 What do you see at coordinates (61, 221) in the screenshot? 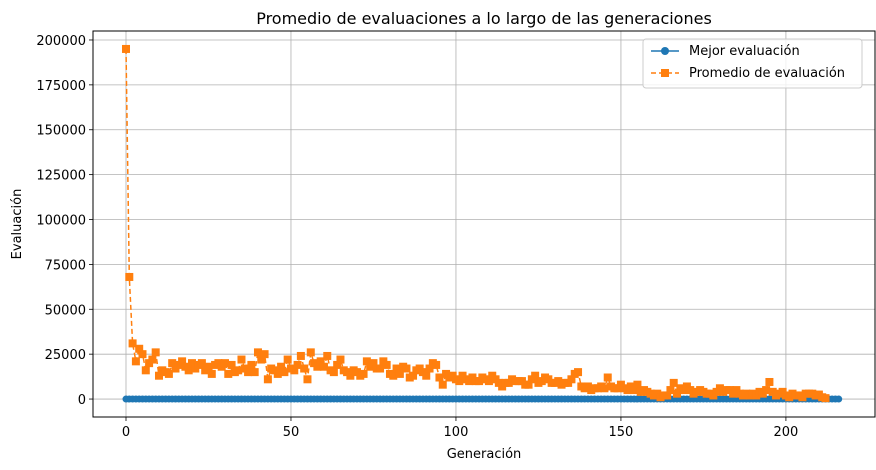
I see `y-tick-label: 100000` at bounding box center [61, 221].